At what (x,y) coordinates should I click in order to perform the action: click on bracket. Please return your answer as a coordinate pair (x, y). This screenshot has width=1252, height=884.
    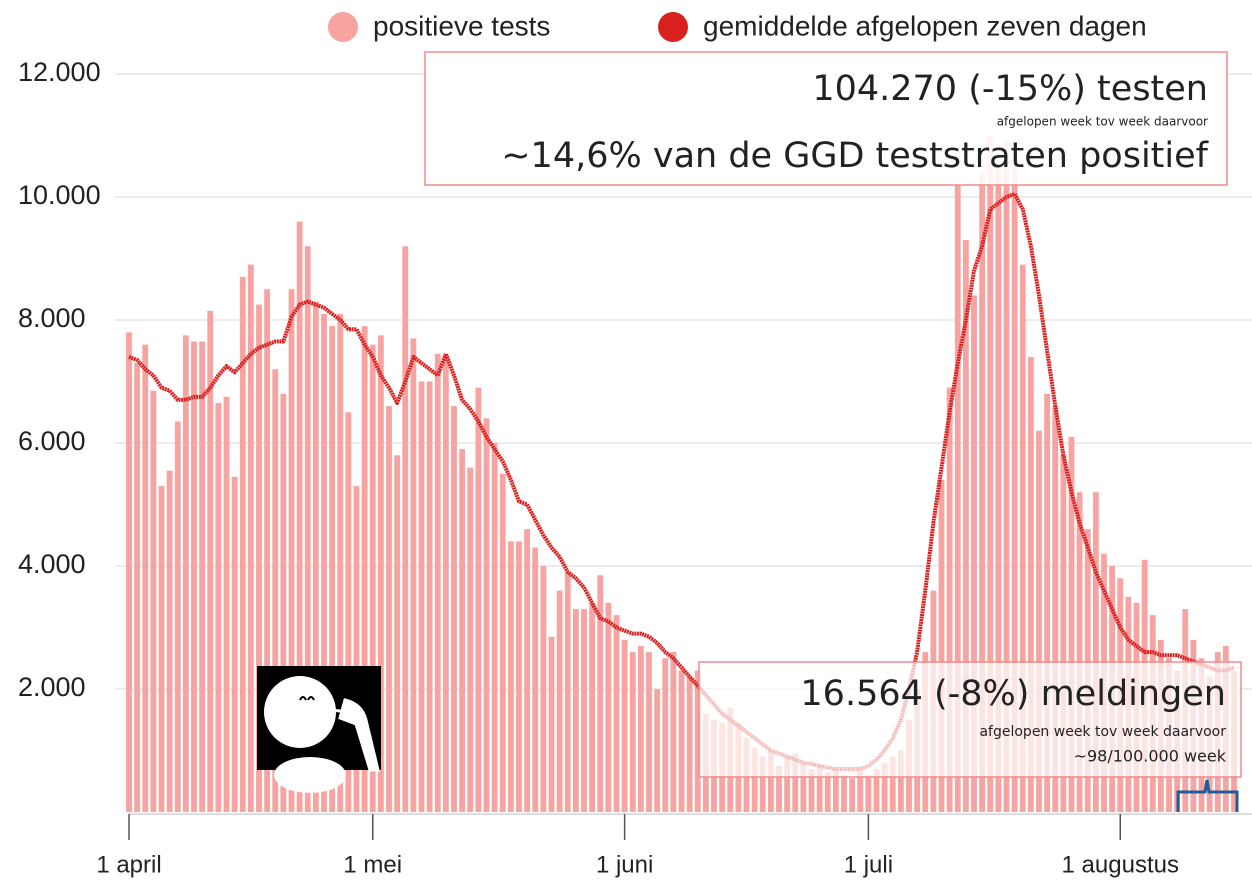
    Looking at the image, I should click on (1207, 795).